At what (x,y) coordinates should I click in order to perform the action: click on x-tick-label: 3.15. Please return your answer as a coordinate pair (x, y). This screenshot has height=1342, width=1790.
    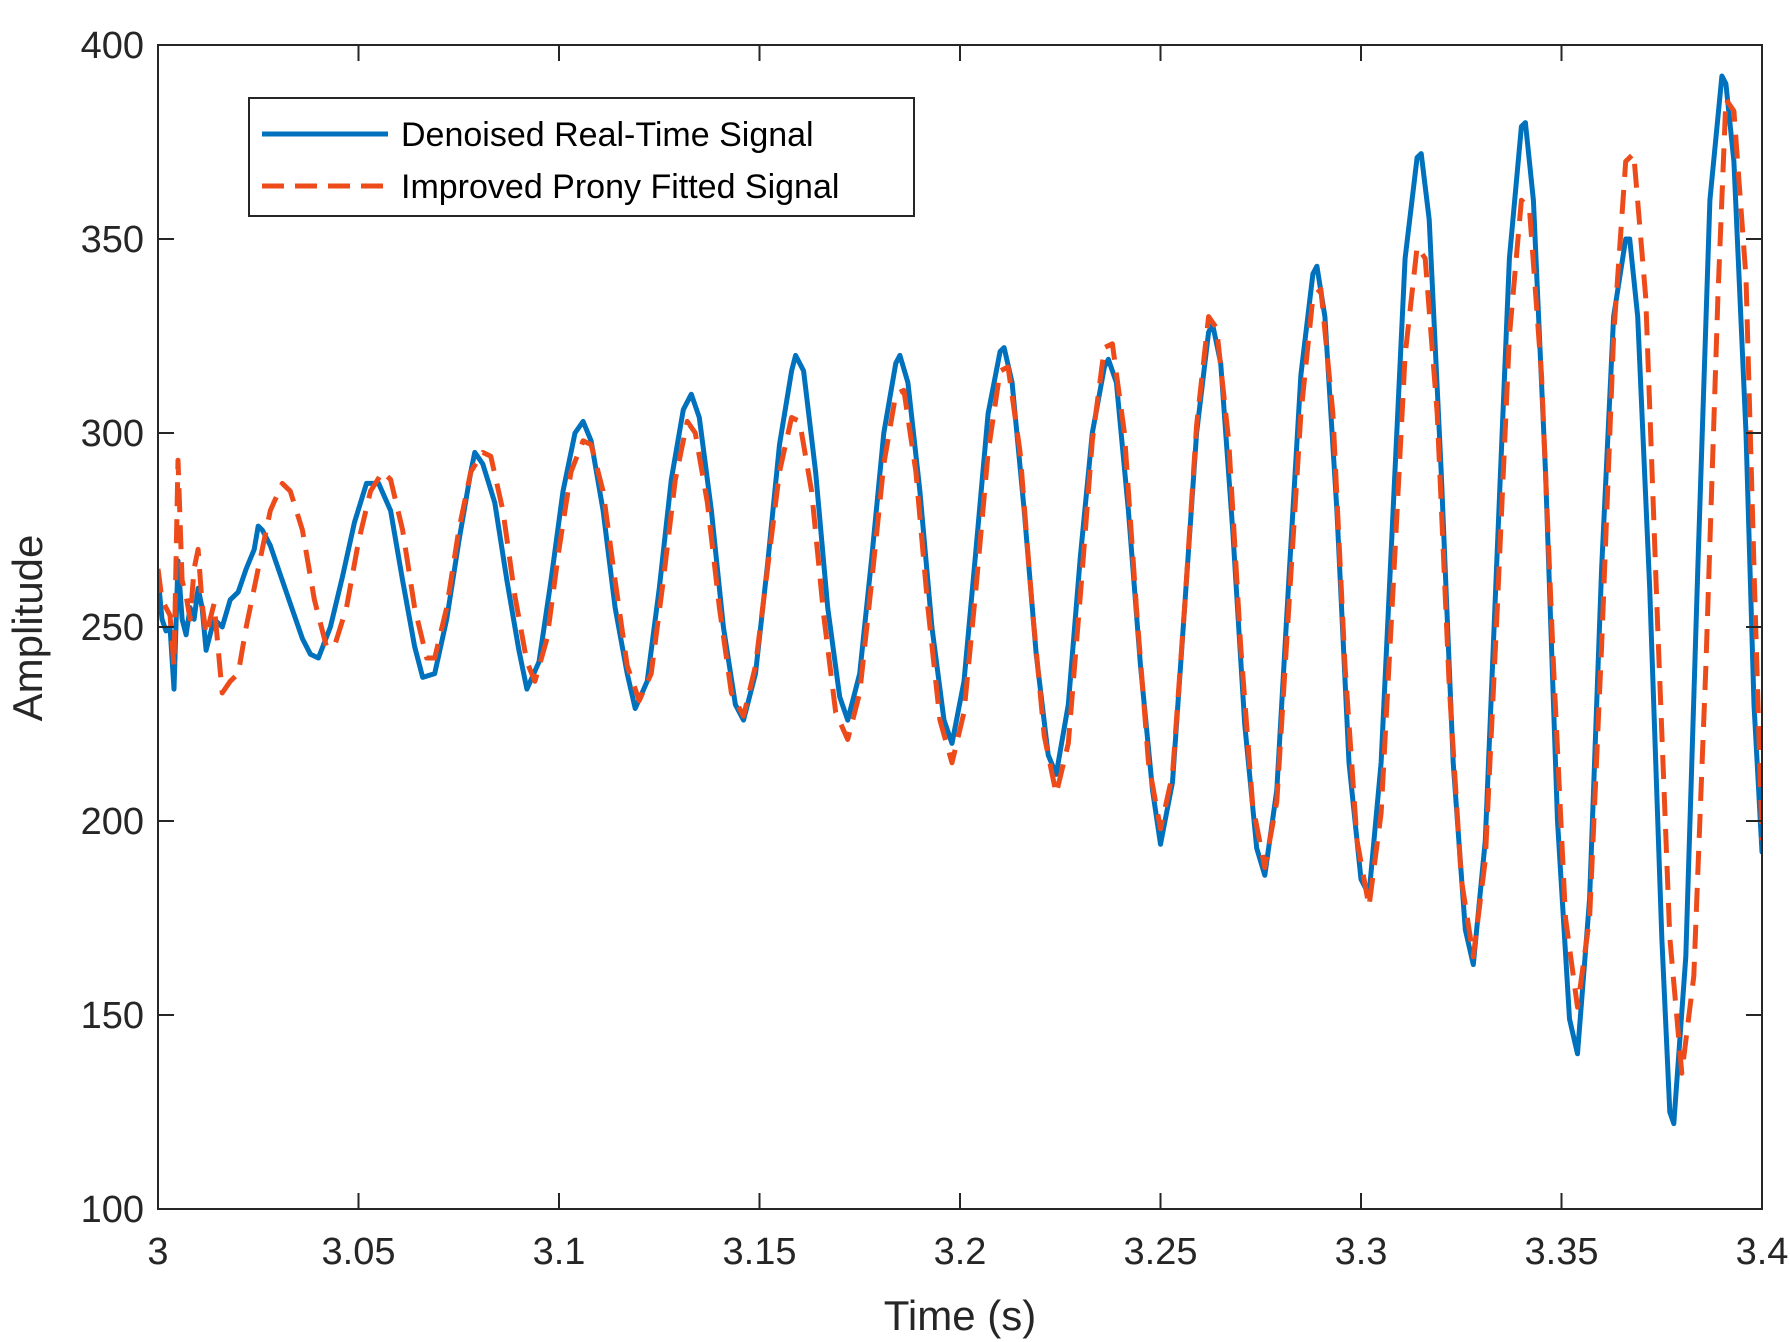
    Looking at the image, I should click on (760, 1252).